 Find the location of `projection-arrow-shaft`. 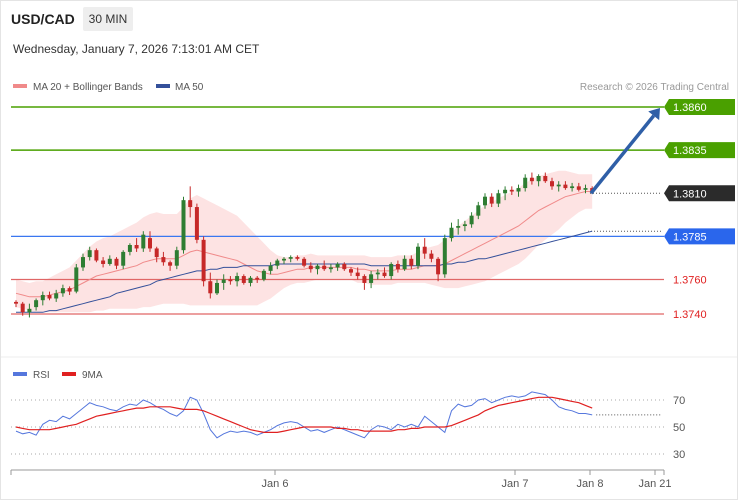

projection-arrow-shaft is located at coordinates (622, 154).